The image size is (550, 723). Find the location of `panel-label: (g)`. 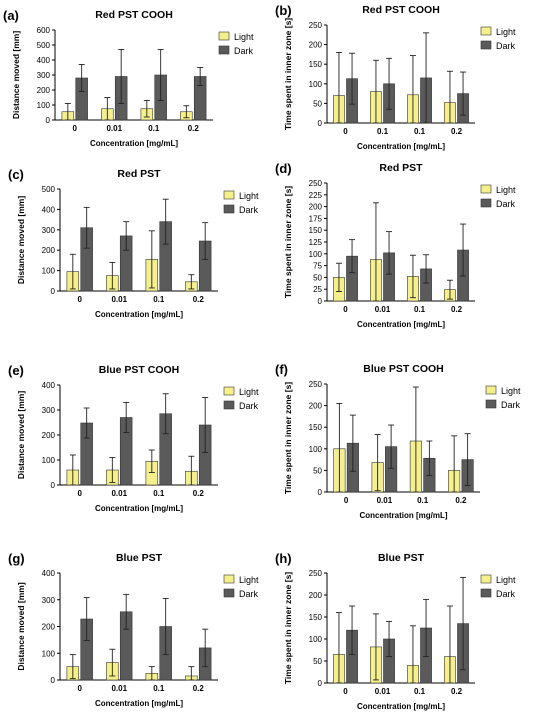

panel-label: (g) is located at coordinates (16, 558).